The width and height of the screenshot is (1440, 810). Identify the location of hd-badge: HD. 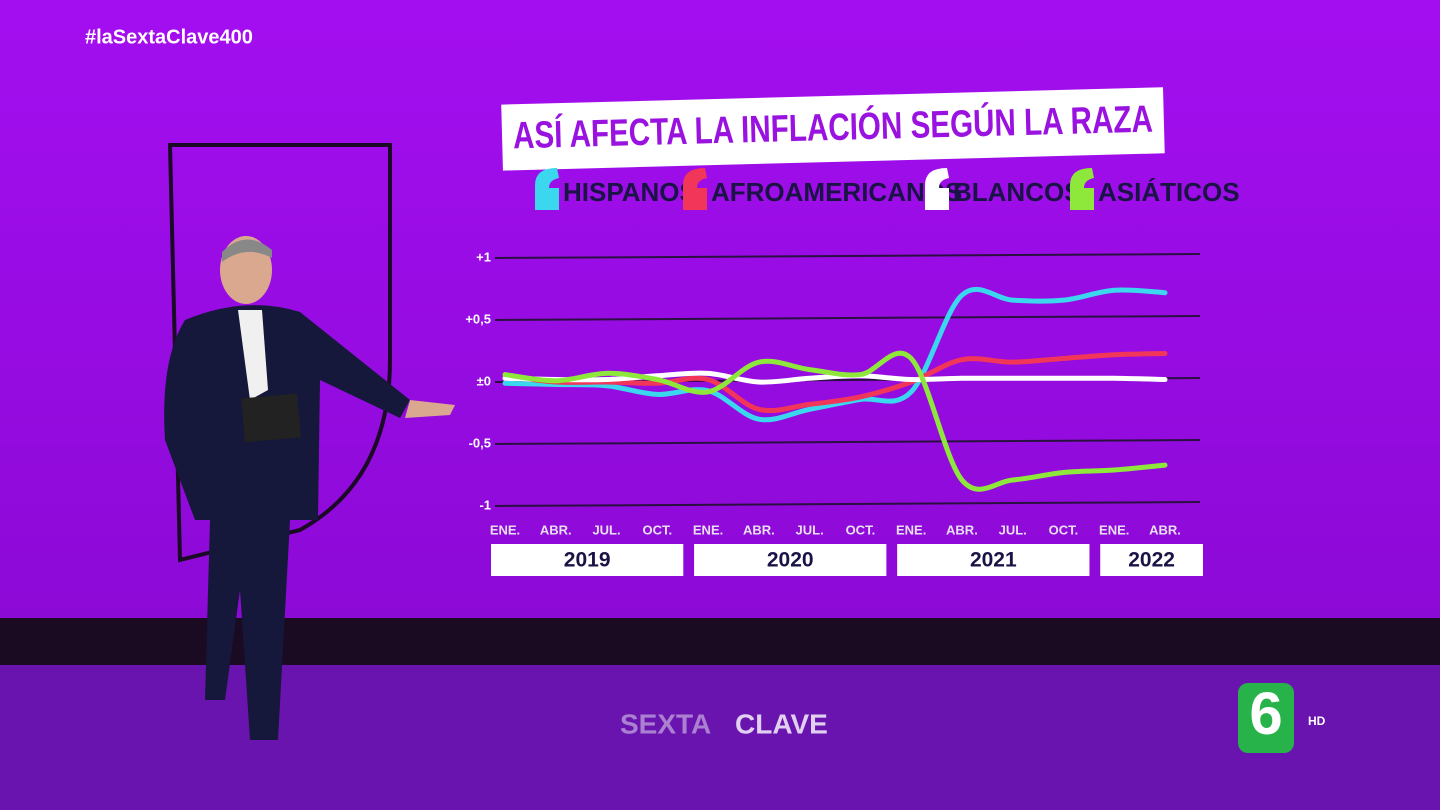
(1317, 721).